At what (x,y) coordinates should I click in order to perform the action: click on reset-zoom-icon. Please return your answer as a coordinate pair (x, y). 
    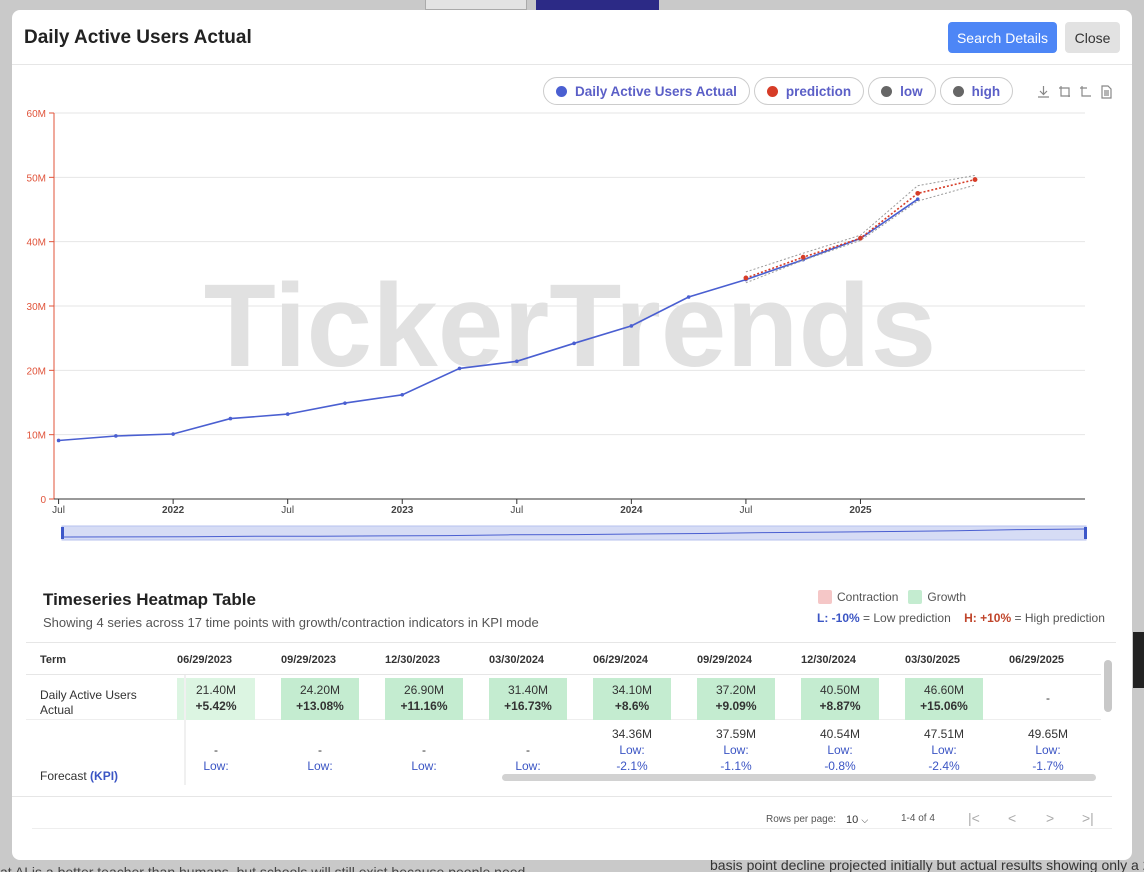
    Looking at the image, I should click on (1085, 92).